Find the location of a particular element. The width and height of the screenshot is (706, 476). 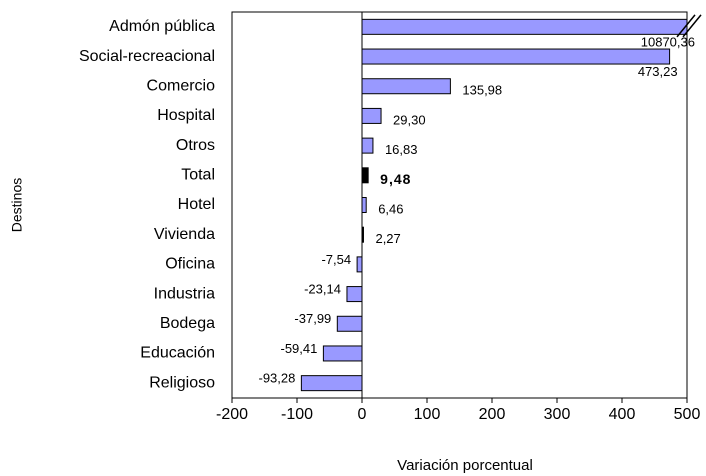

value-label: 29,30 is located at coordinates (409, 119).